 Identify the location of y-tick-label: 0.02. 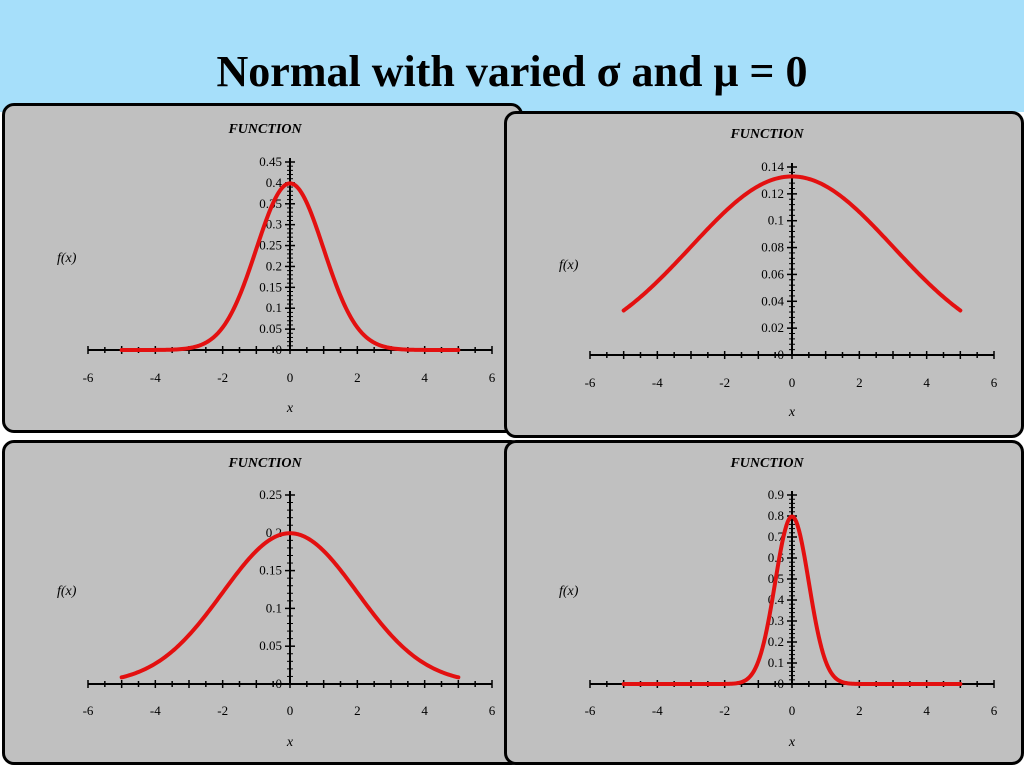
(772, 327).